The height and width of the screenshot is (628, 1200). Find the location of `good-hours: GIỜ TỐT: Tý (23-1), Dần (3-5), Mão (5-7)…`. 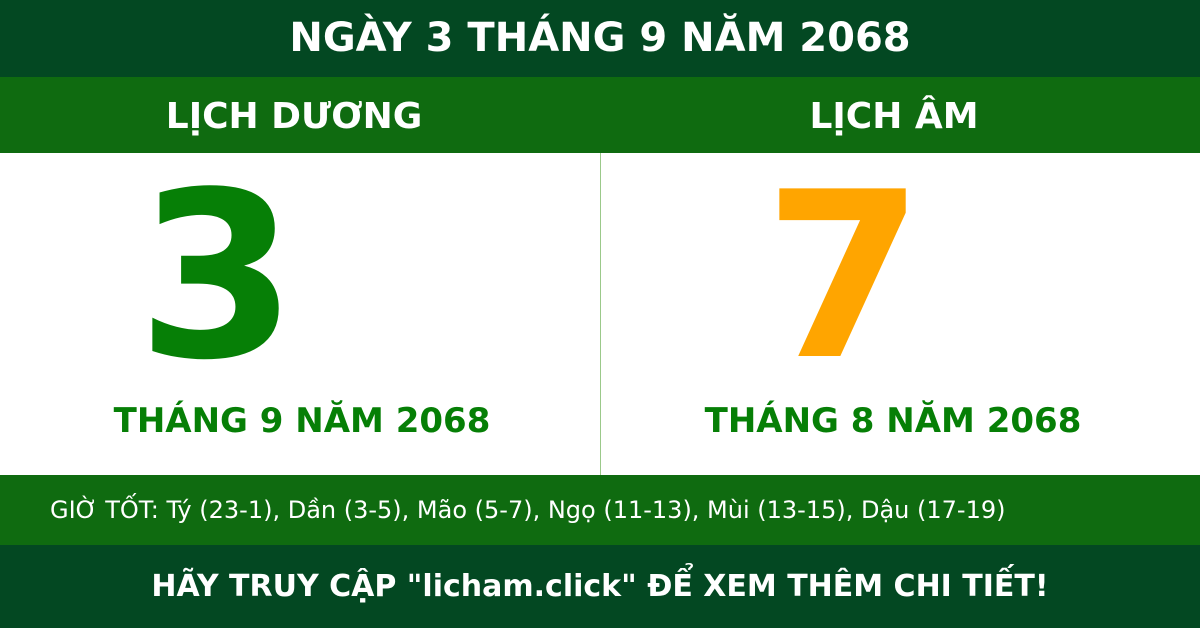

good-hours: GIỜ TỐT: Tý (23-1), Dần (3-5), Mão (5-7)… is located at coordinates (600, 510).